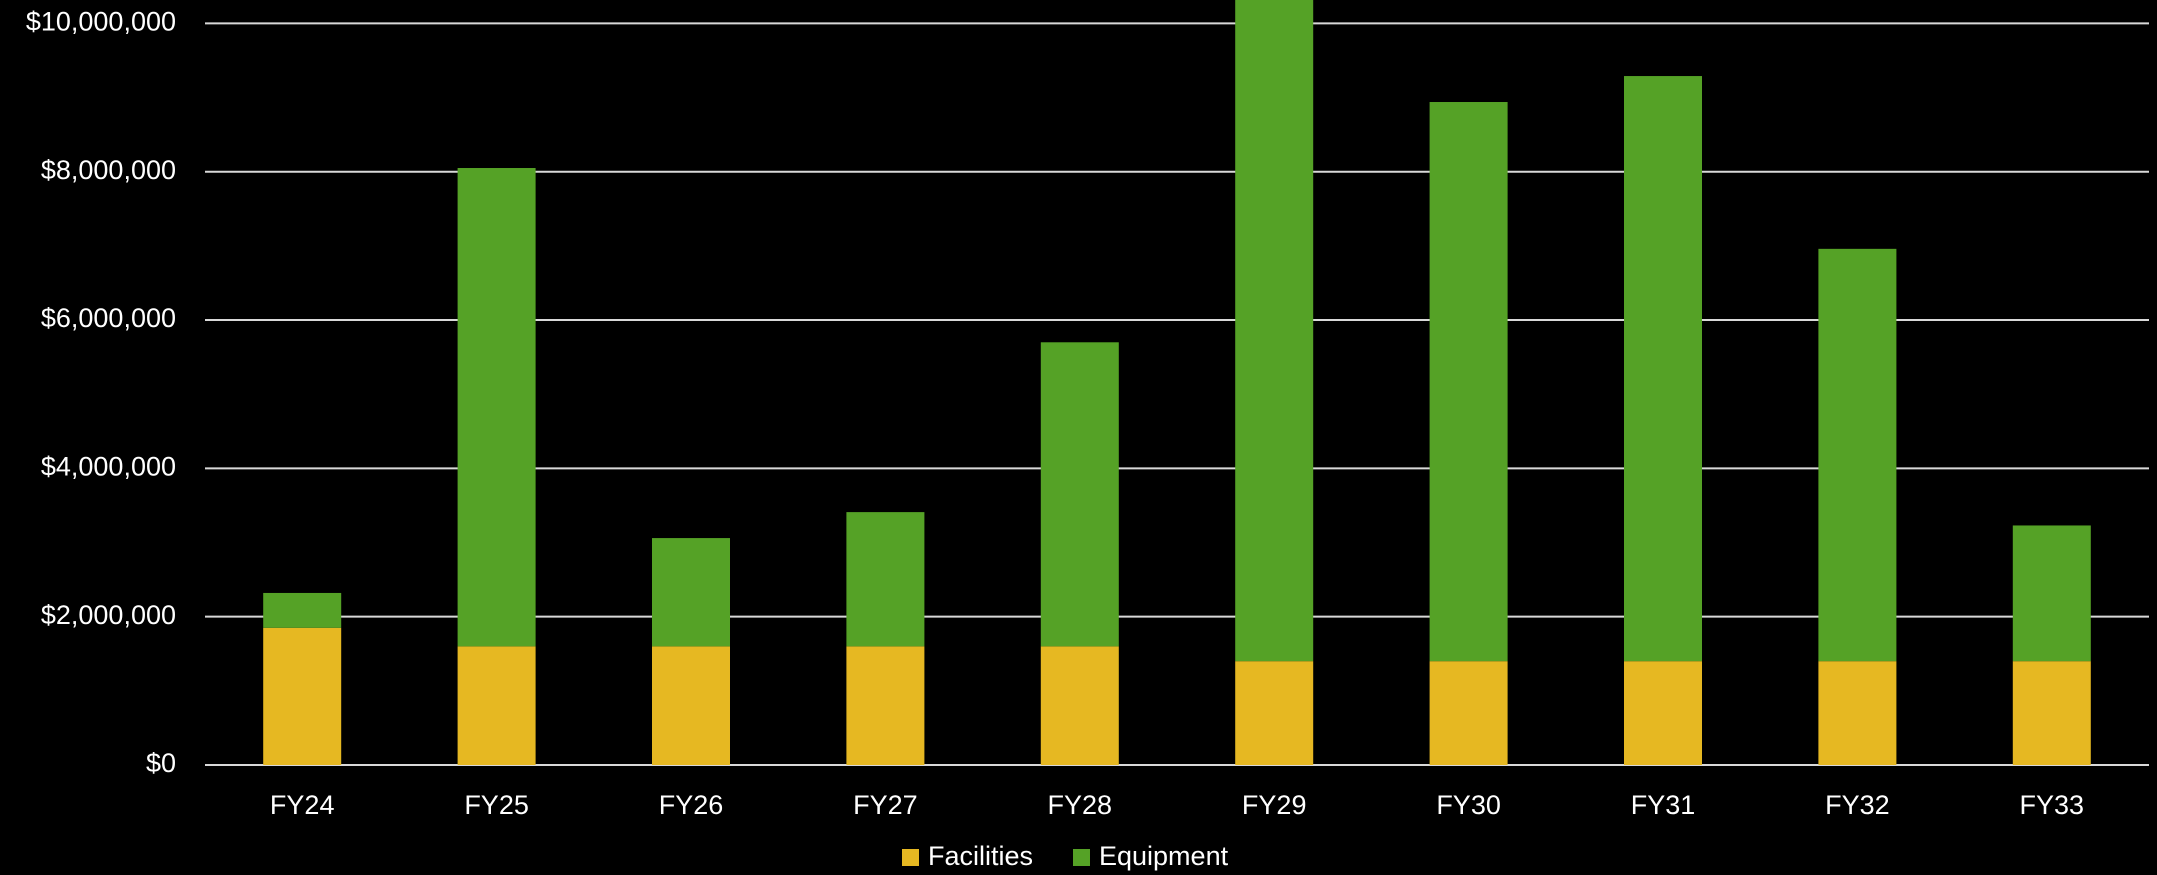 The height and width of the screenshot is (875, 2157). Describe the element at coordinates (885, 805) in the screenshot. I see `x-tick-label: FY27` at that location.